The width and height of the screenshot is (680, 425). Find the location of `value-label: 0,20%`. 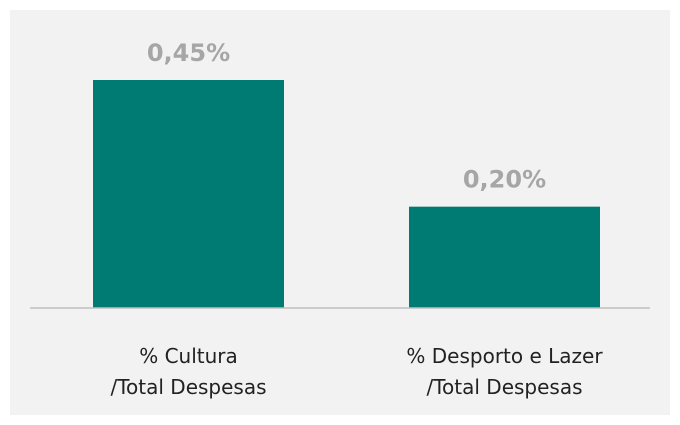

value-label: 0,20% is located at coordinates (504, 180).